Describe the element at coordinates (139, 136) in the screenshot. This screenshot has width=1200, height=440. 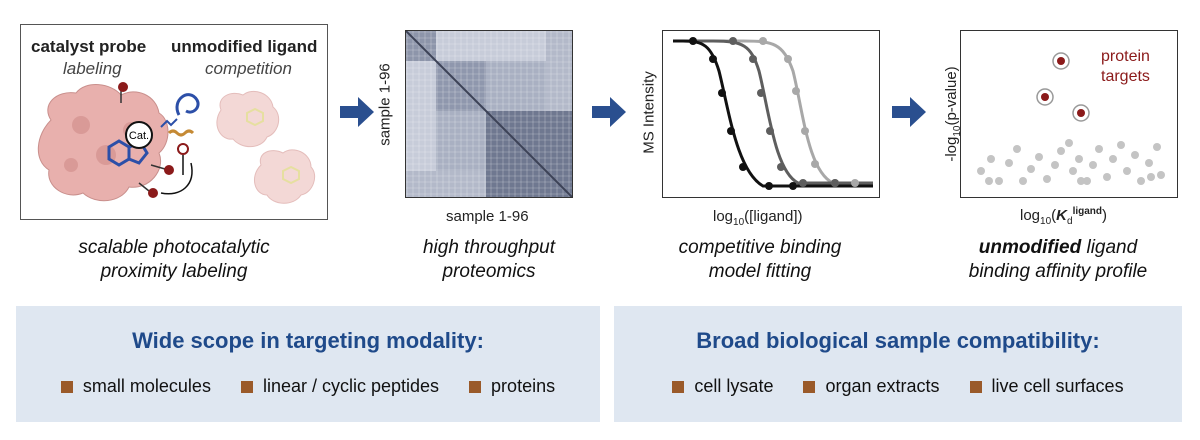
I see `cat-label: Cat.` at that location.